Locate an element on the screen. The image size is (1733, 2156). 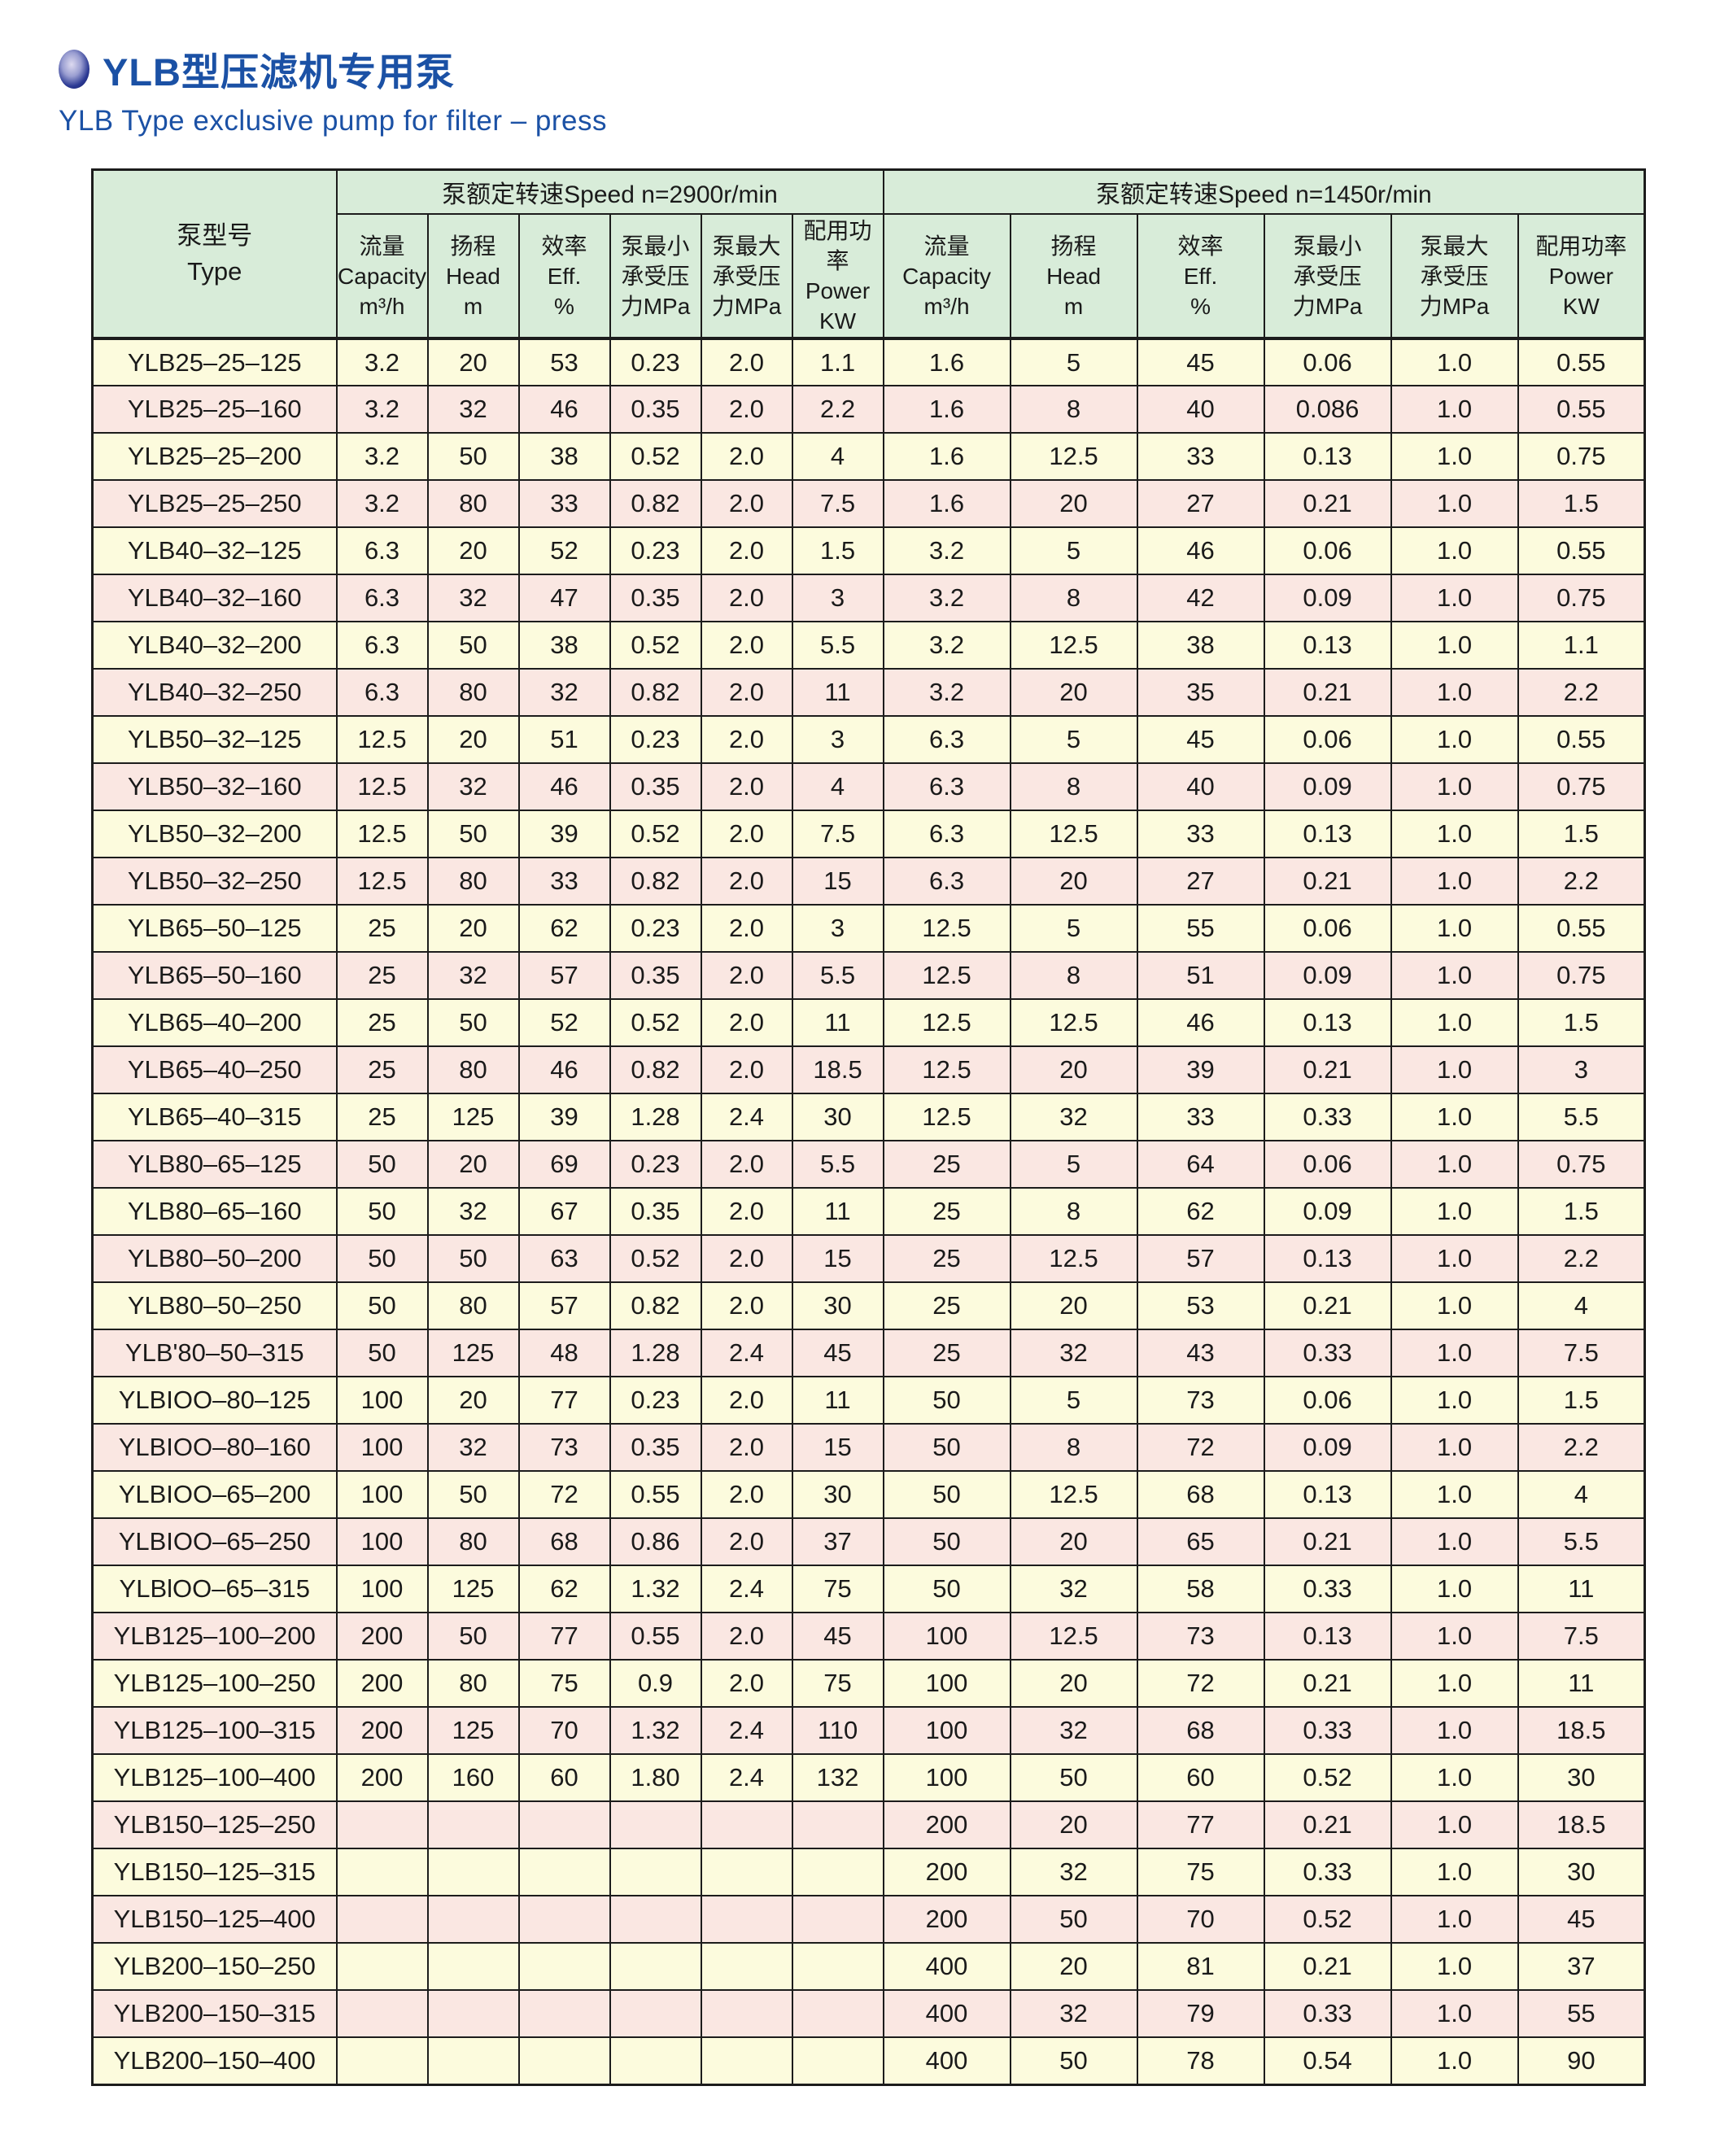
value-cell: 1.32 is located at coordinates (655, 1730).